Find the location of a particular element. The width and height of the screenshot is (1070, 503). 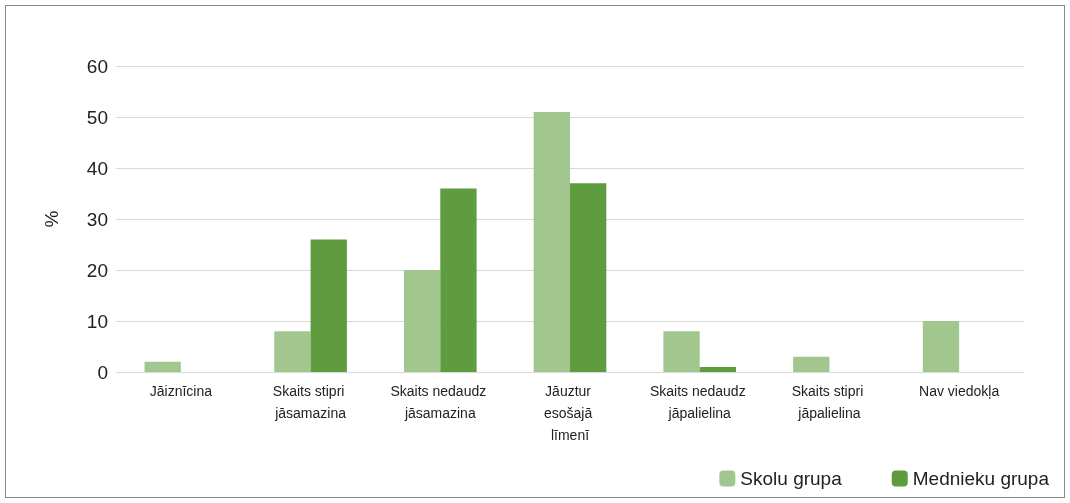

y-tick-label: 0 is located at coordinates (102, 372).